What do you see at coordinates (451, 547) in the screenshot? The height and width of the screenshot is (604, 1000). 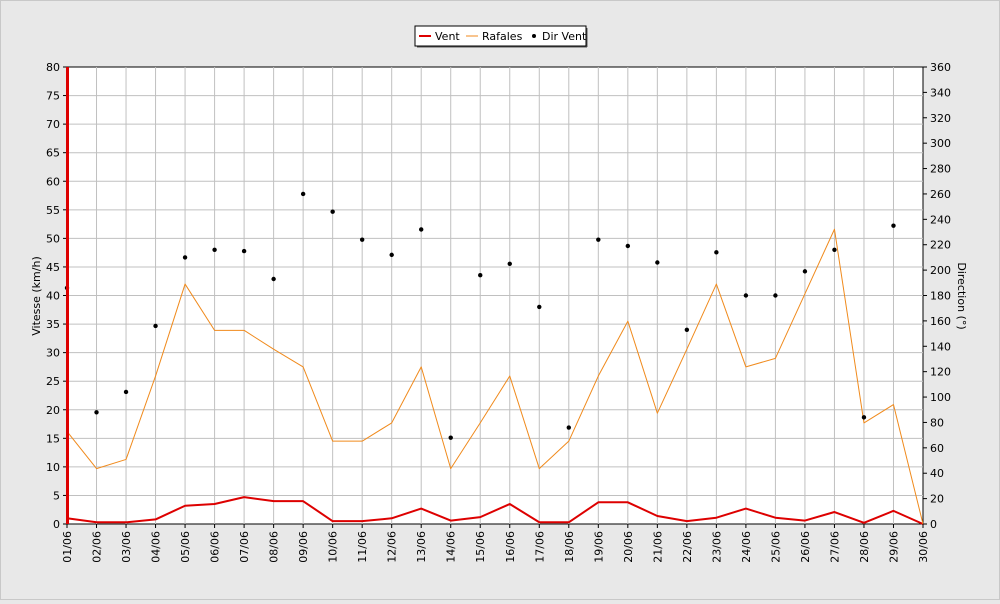 I see `x-tick-label: 14/06` at bounding box center [451, 547].